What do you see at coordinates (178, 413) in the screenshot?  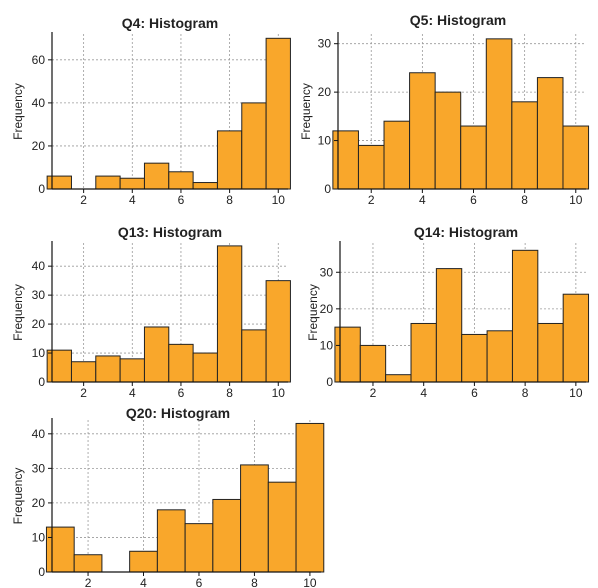 I see `chart-title: Q20: Histogram` at bounding box center [178, 413].